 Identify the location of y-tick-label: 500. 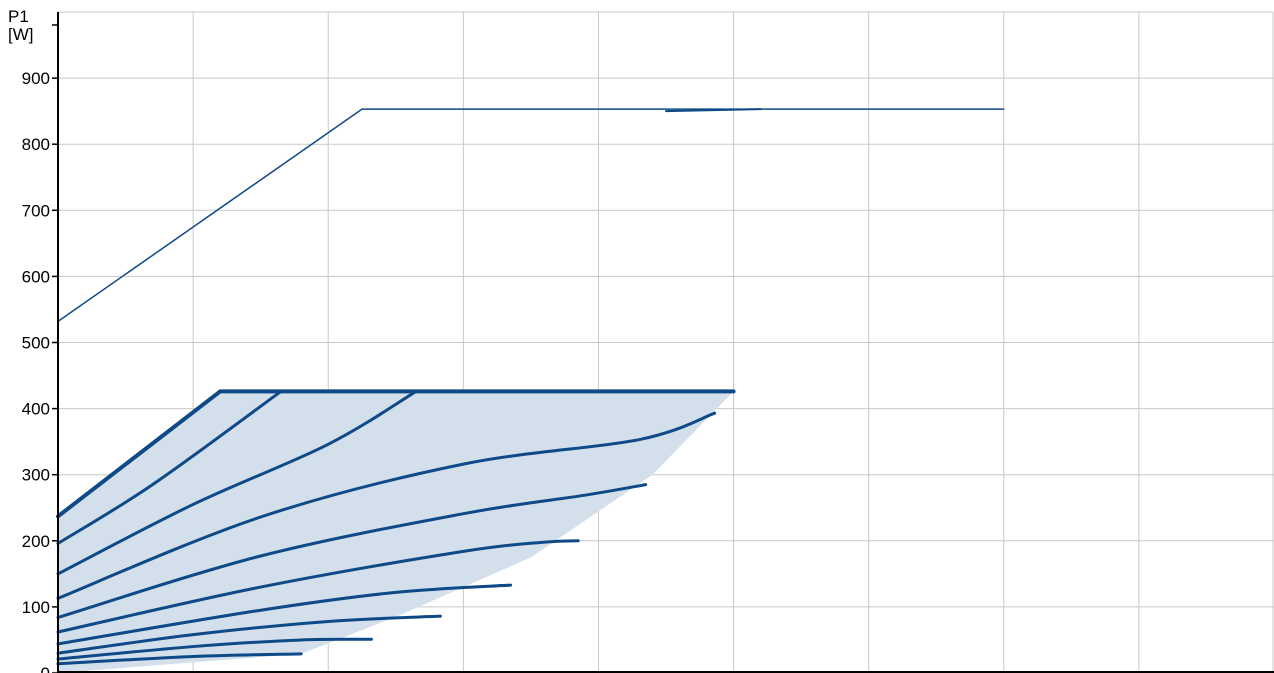
(36, 343).